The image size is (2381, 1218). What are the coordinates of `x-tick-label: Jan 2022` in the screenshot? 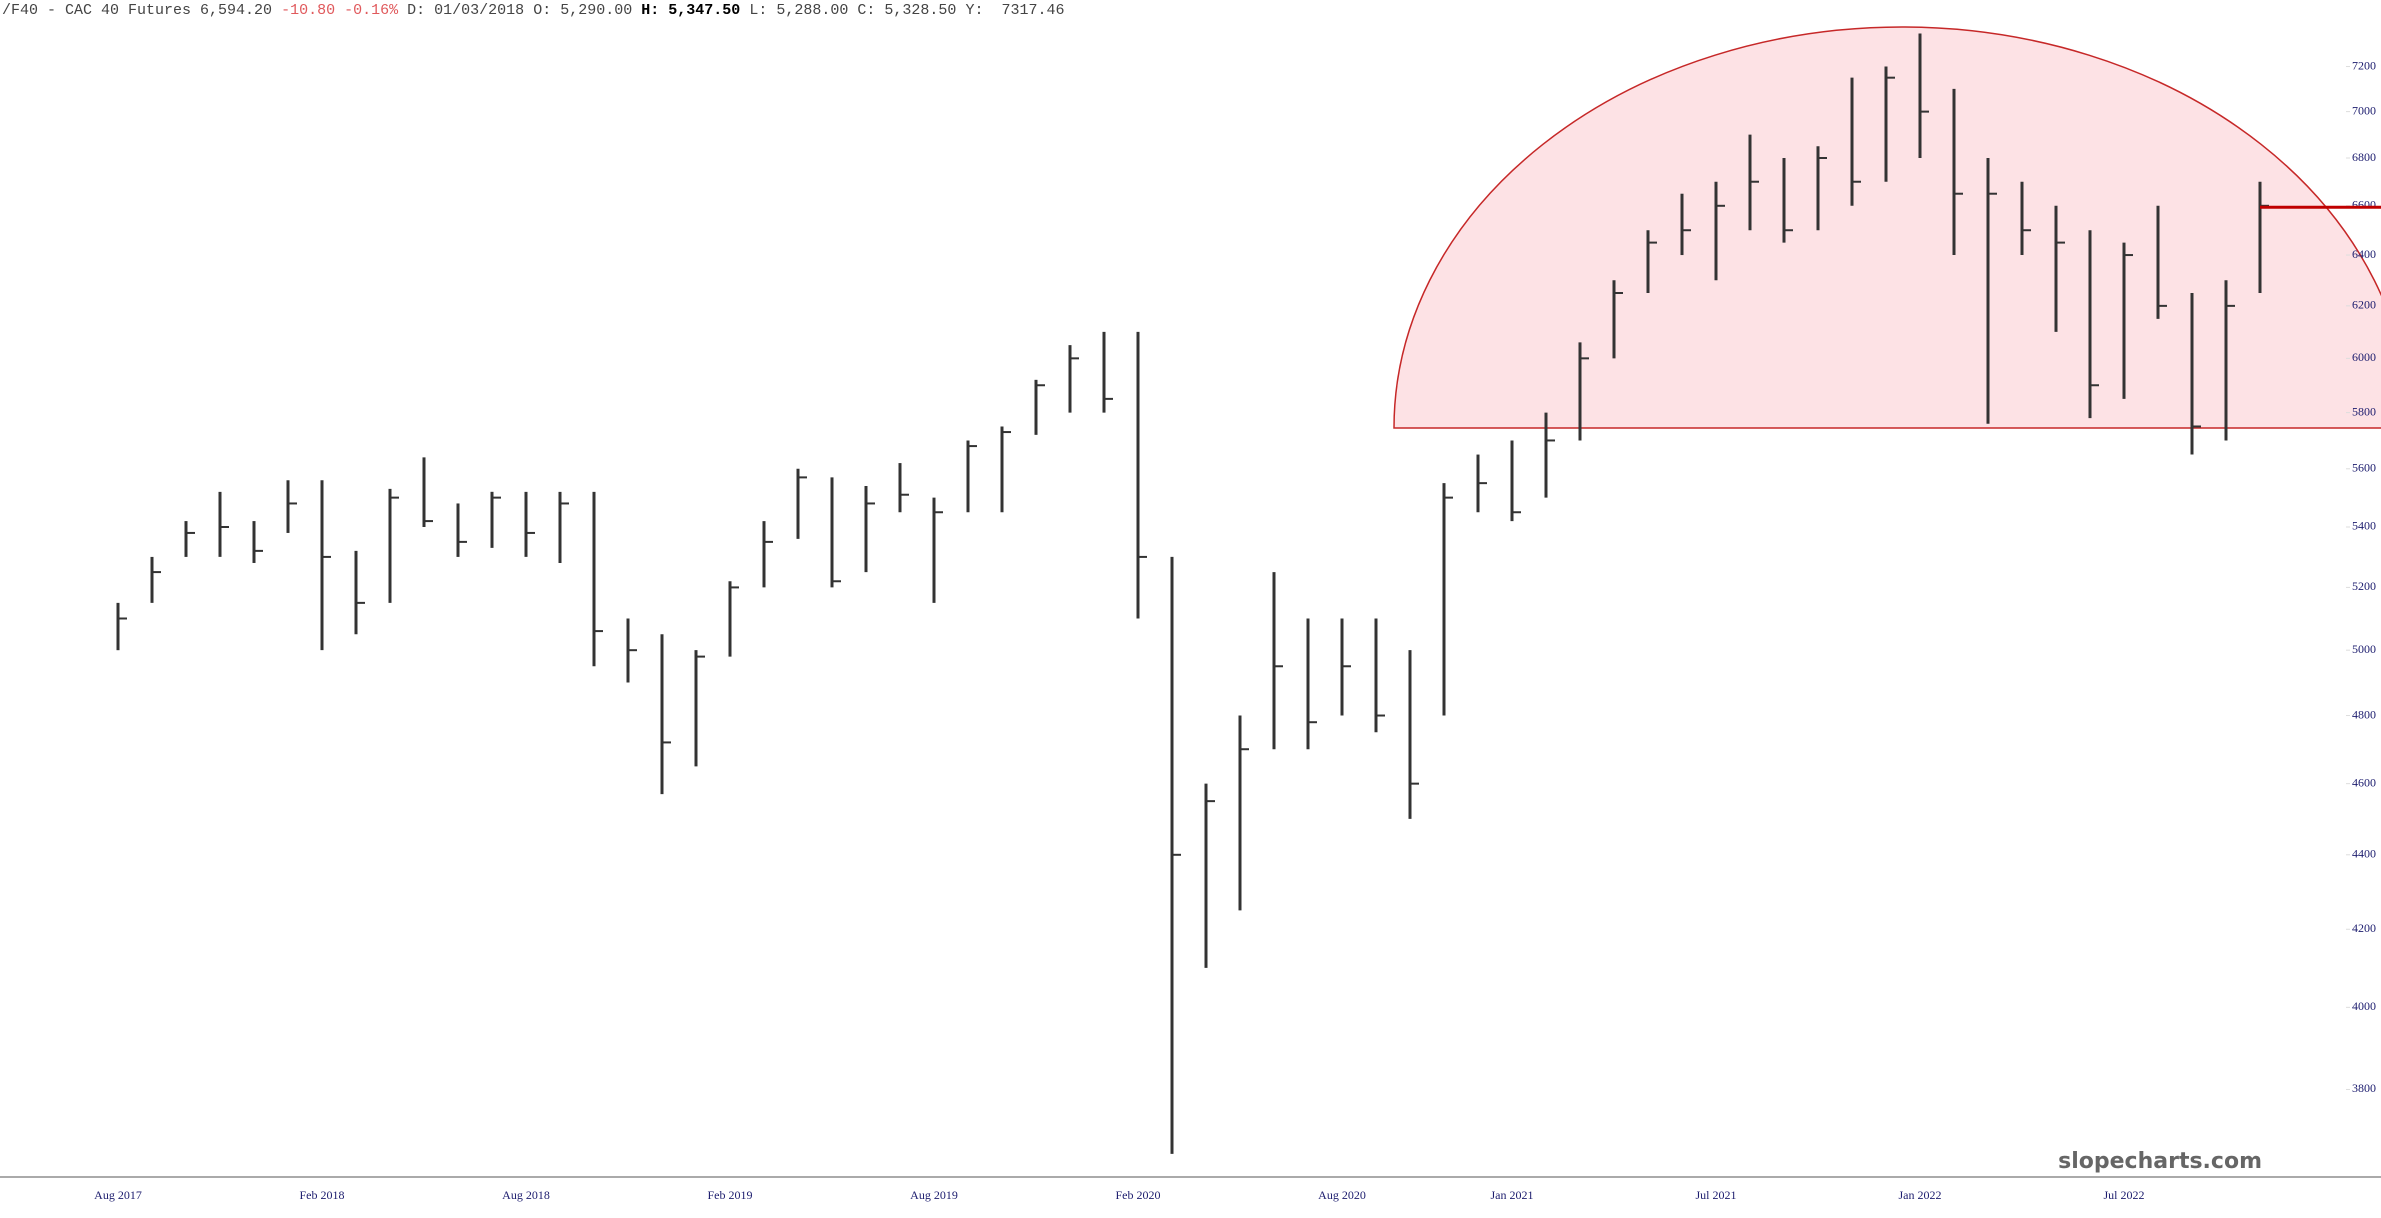 It's located at (1920, 1195).